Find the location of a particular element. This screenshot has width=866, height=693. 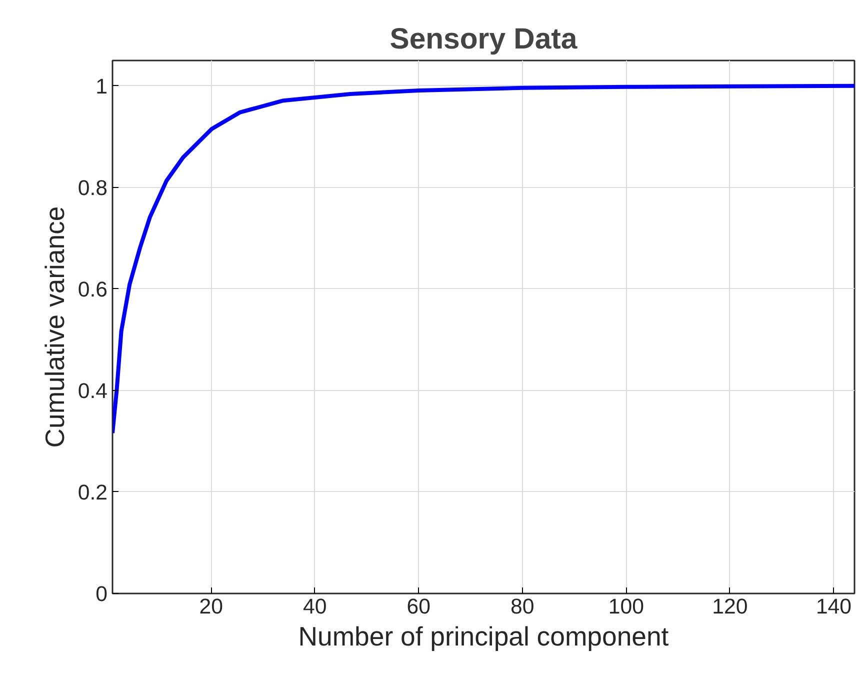

x-tick-label: 40 is located at coordinates (315, 606).